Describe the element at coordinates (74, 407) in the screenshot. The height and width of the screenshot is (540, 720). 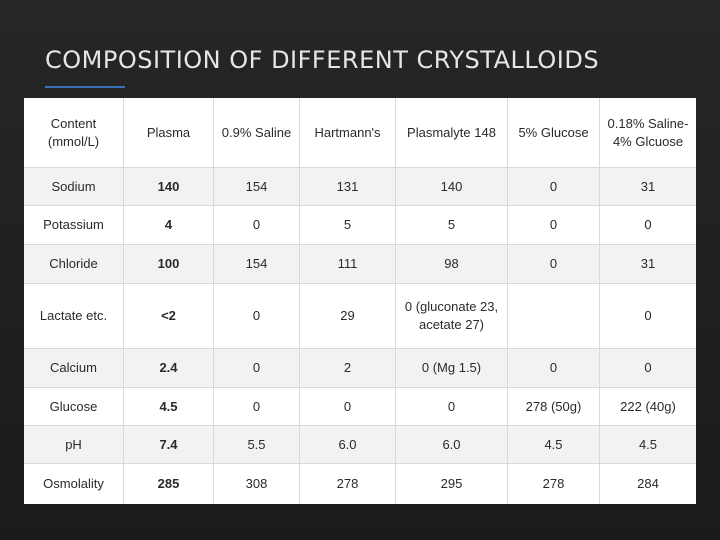
I see `row-label: Glucose` at that location.